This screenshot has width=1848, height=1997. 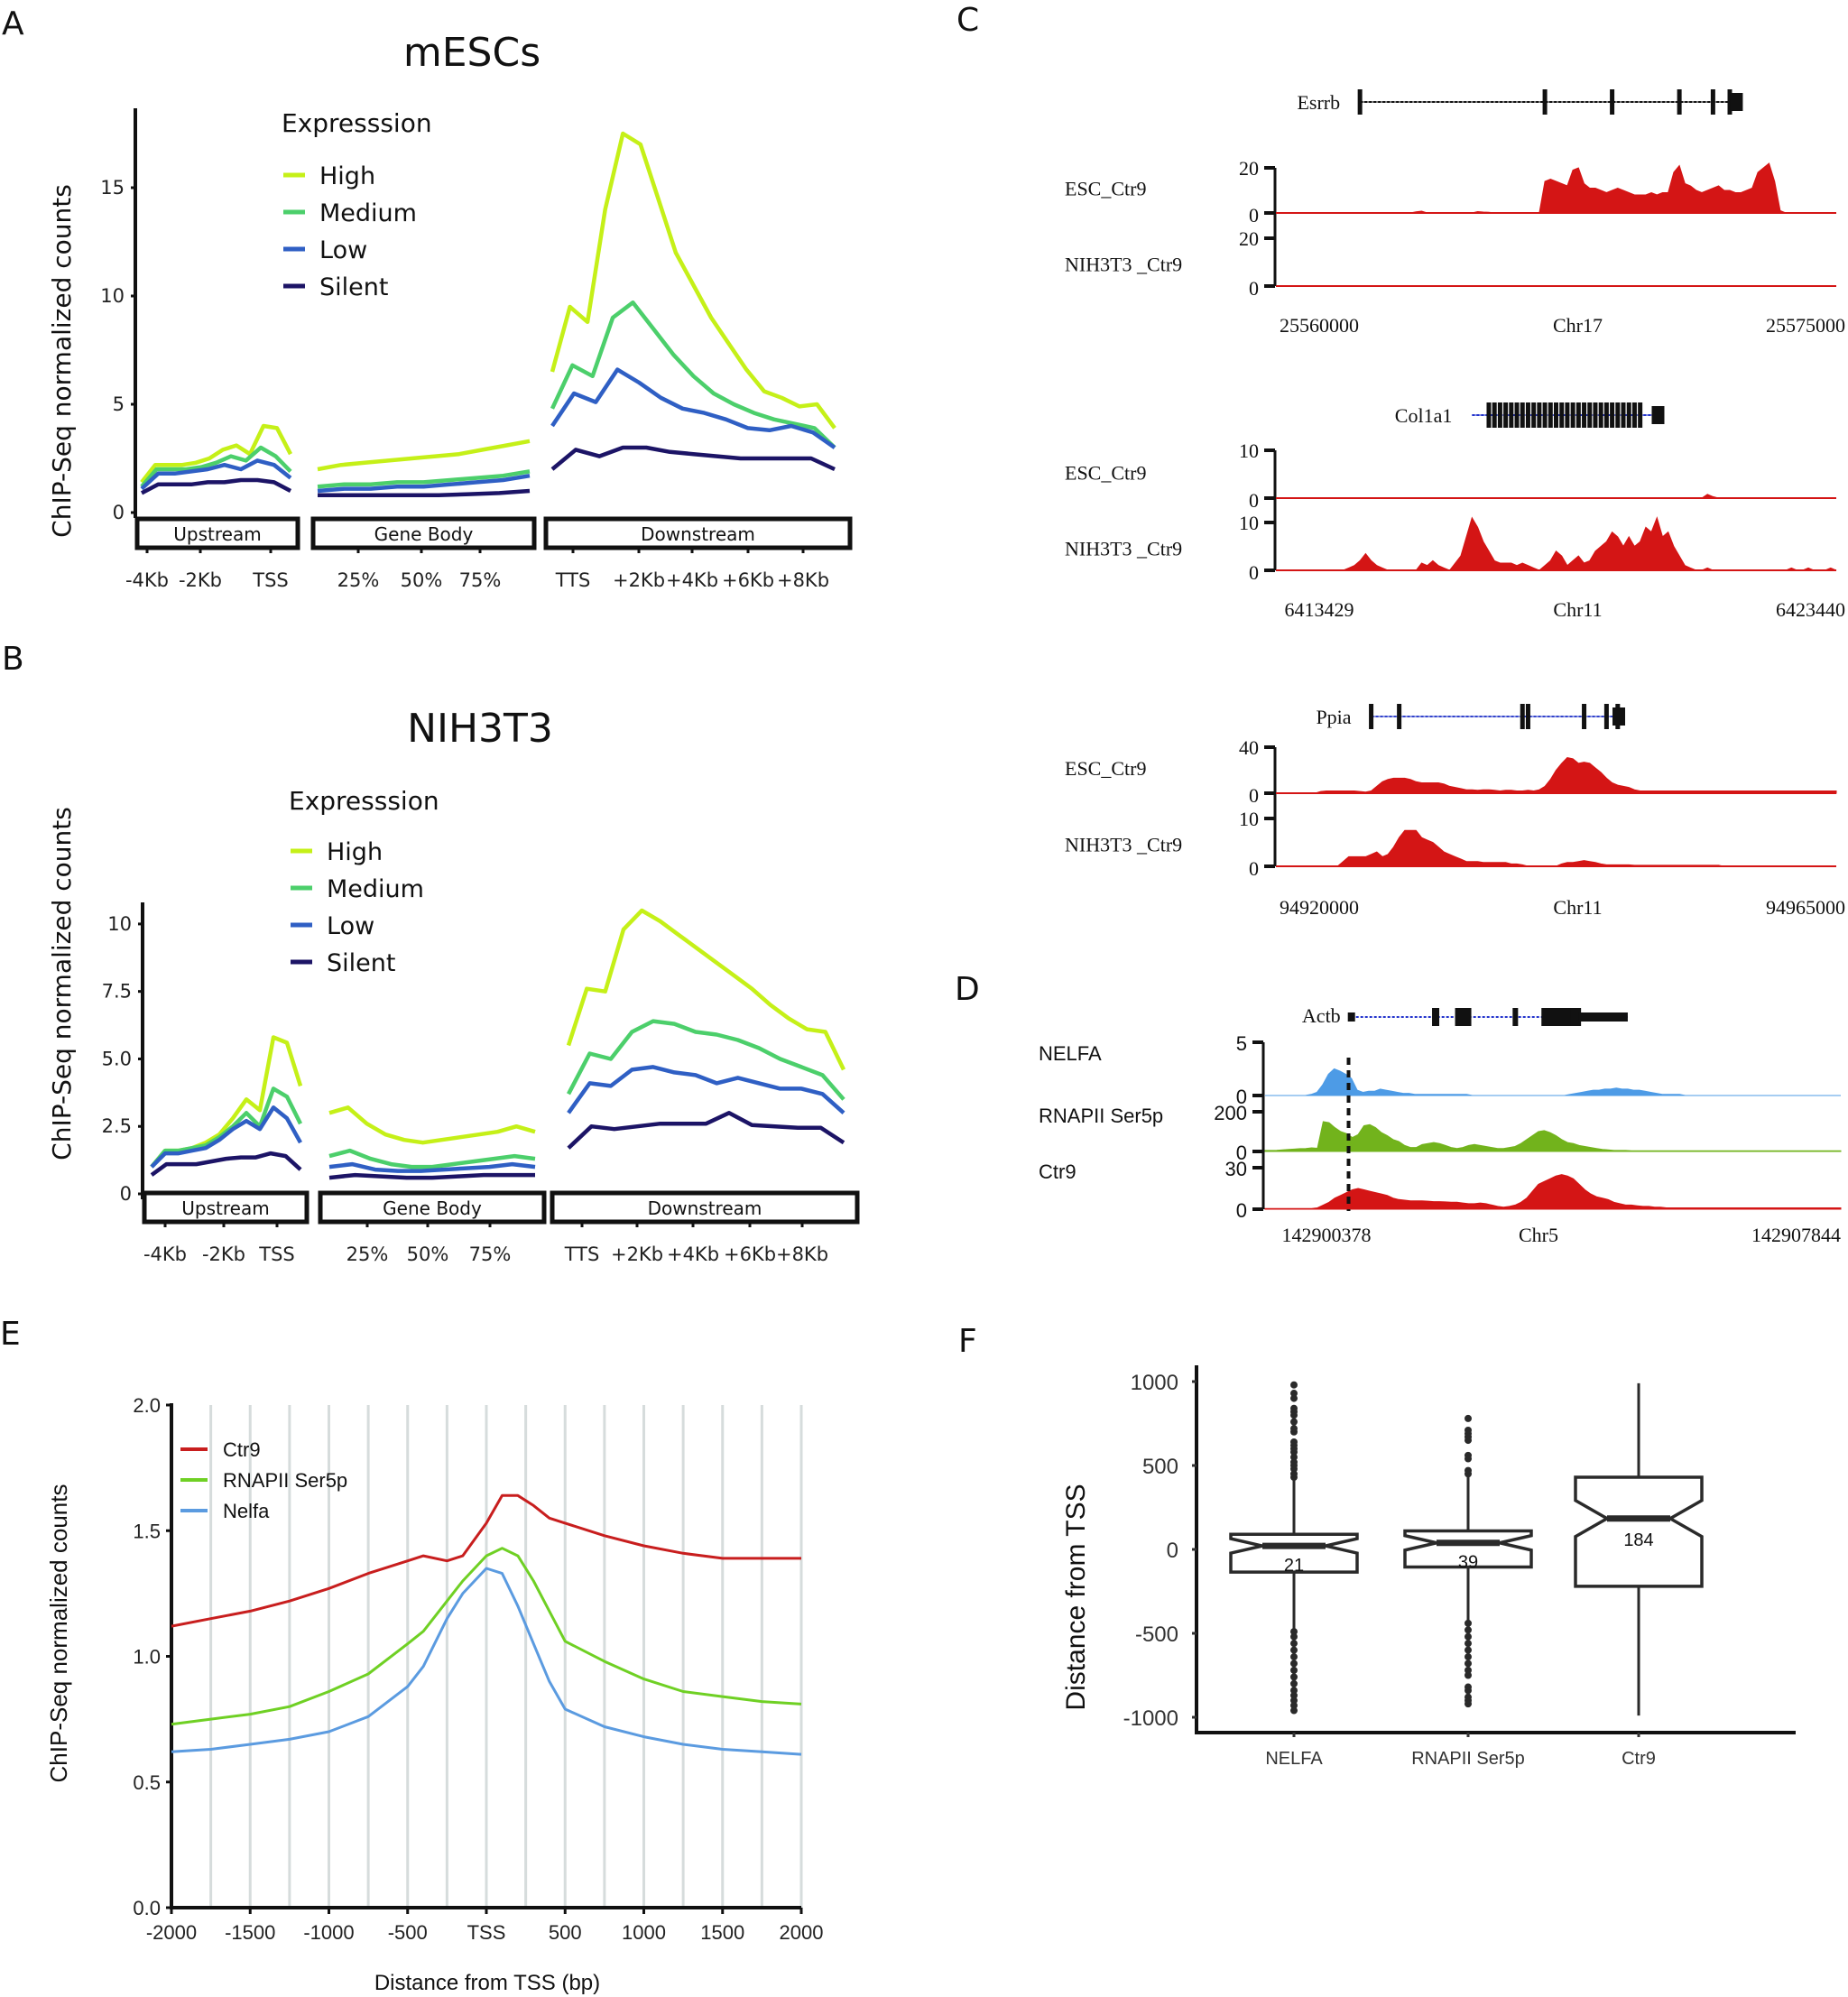 What do you see at coordinates (1468, 1563) in the screenshot?
I see `median-label: 39` at bounding box center [1468, 1563].